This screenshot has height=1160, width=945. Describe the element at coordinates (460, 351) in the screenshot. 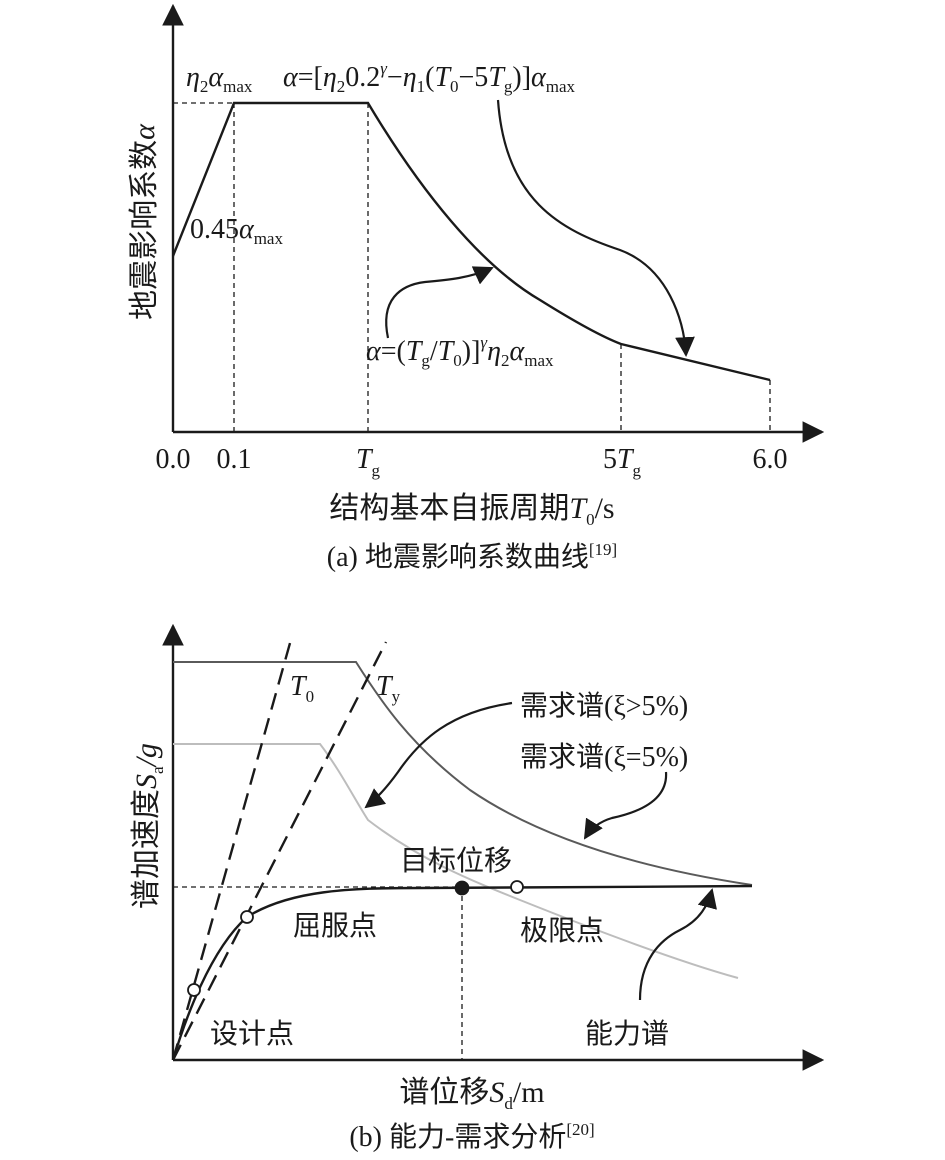

I see `a-formula-curve: α=(Tg/T0)]γη2αmax` at that location.